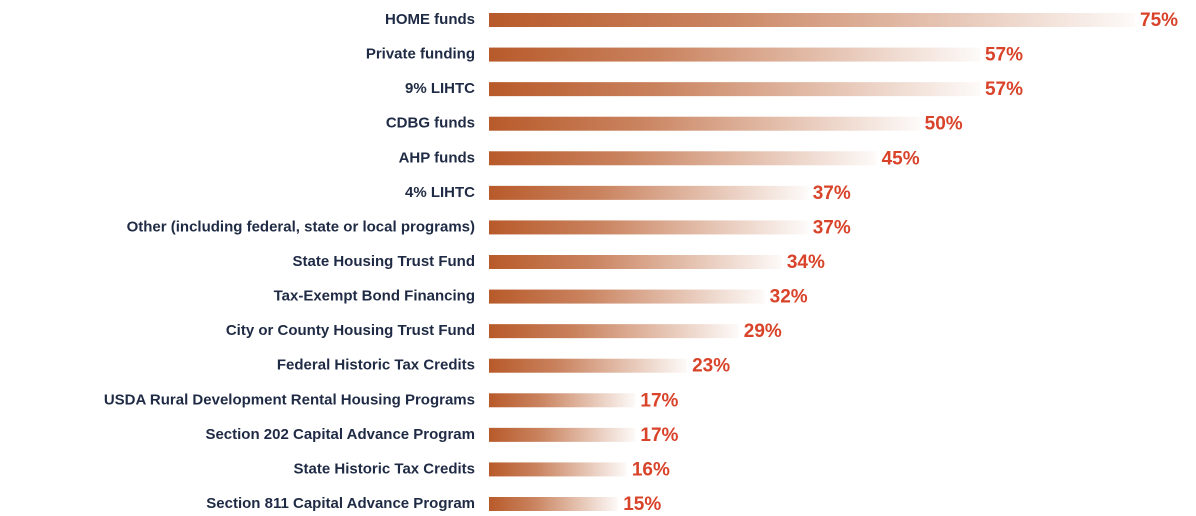 This screenshot has width=1196, height=516. I want to click on value-label: 16%, so click(651, 469).